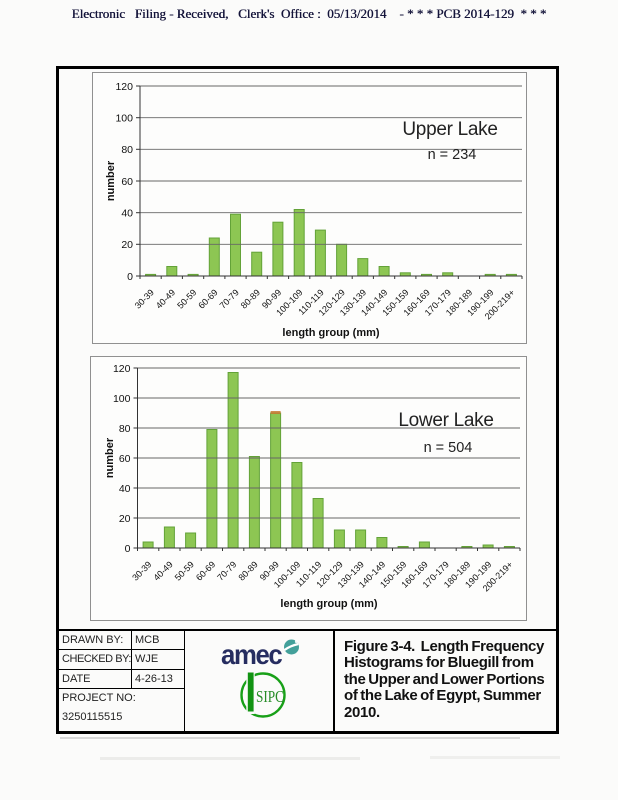  What do you see at coordinates (270, 697) in the screenshot?
I see `svg-text: SIPC` at bounding box center [270, 697].